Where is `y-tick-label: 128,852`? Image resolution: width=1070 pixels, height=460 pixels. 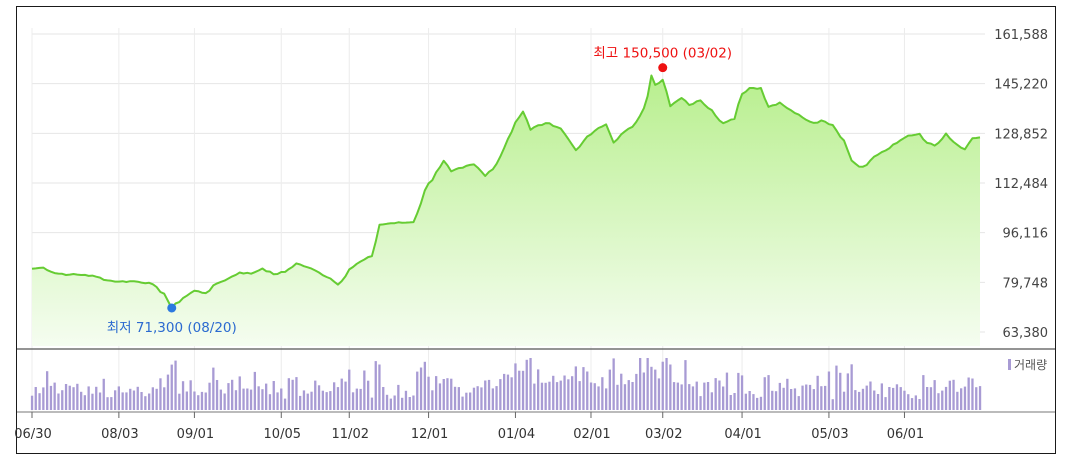
y-tick-label: 128,852 is located at coordinates (1021, 134).